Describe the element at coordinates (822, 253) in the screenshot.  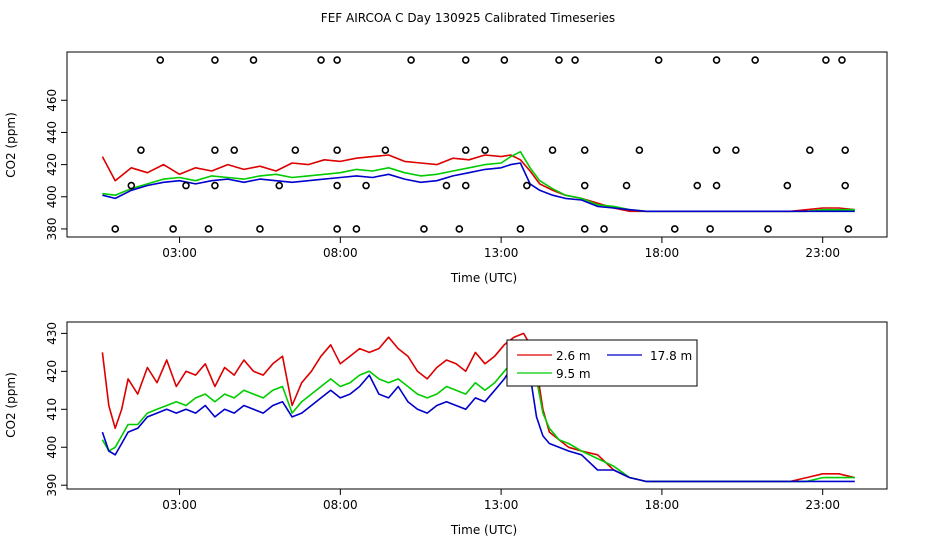
I see `x-tick-label: 23:00` at that location.